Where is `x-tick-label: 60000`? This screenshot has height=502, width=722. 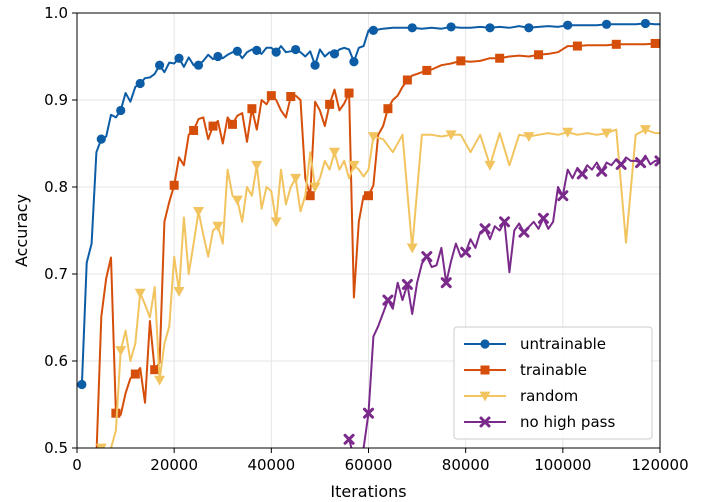
x-tick-label: 60000 is located at coordinates (369, 465).